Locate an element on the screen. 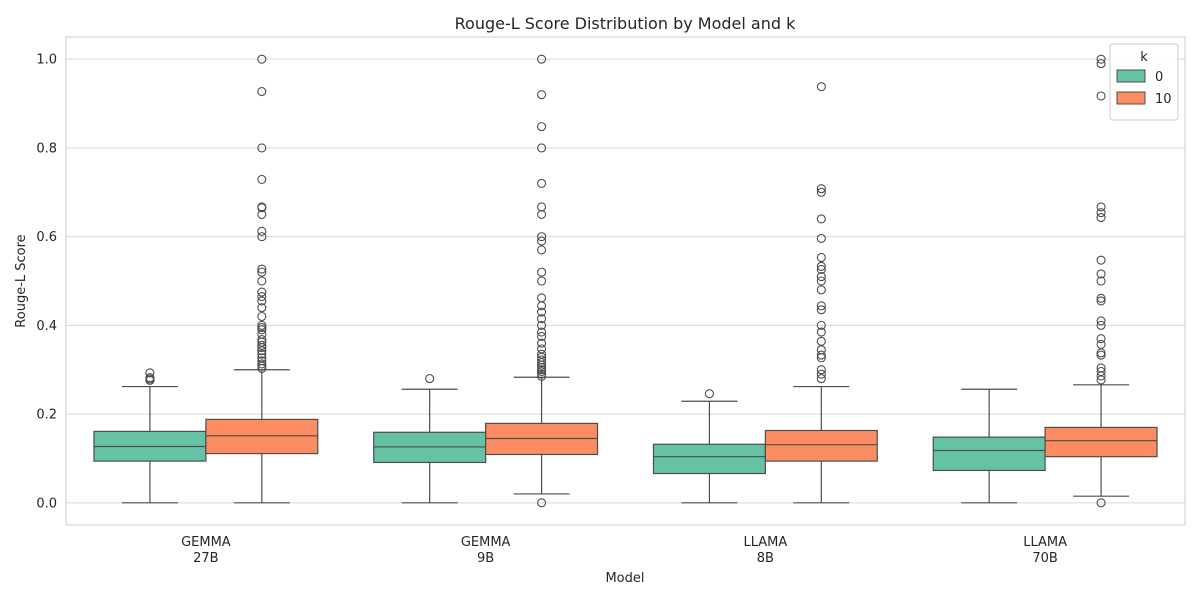 This screenshot has height=600, width=1200. y-tick-label: 1.0 is located at coordinates (46, 60).